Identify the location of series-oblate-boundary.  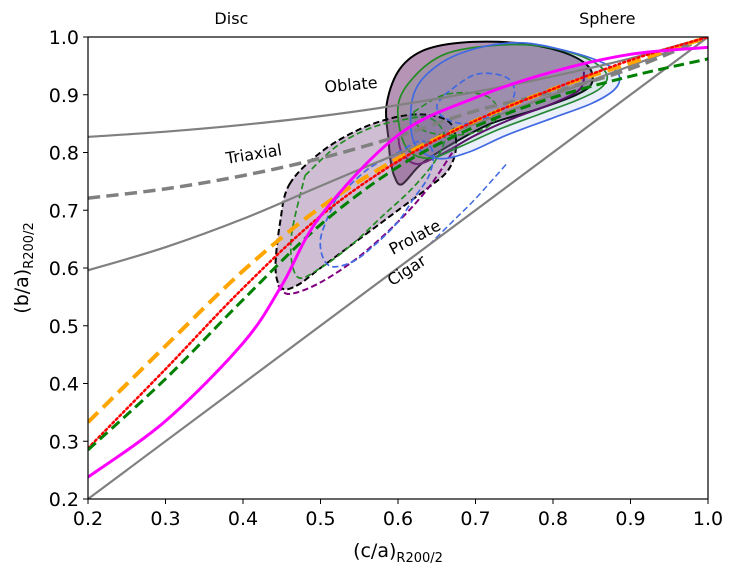
(398, 87).